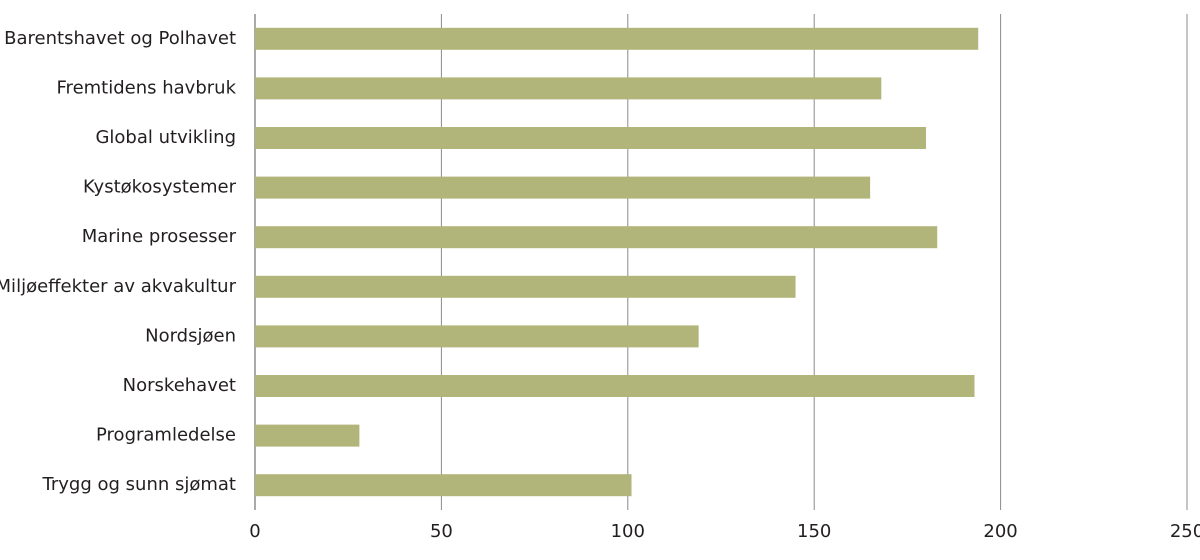 The width and height of the screenshot is (1200, 560). I want to click on y-tick-label: Trygg og sunn sjømat, so click(139, 484).